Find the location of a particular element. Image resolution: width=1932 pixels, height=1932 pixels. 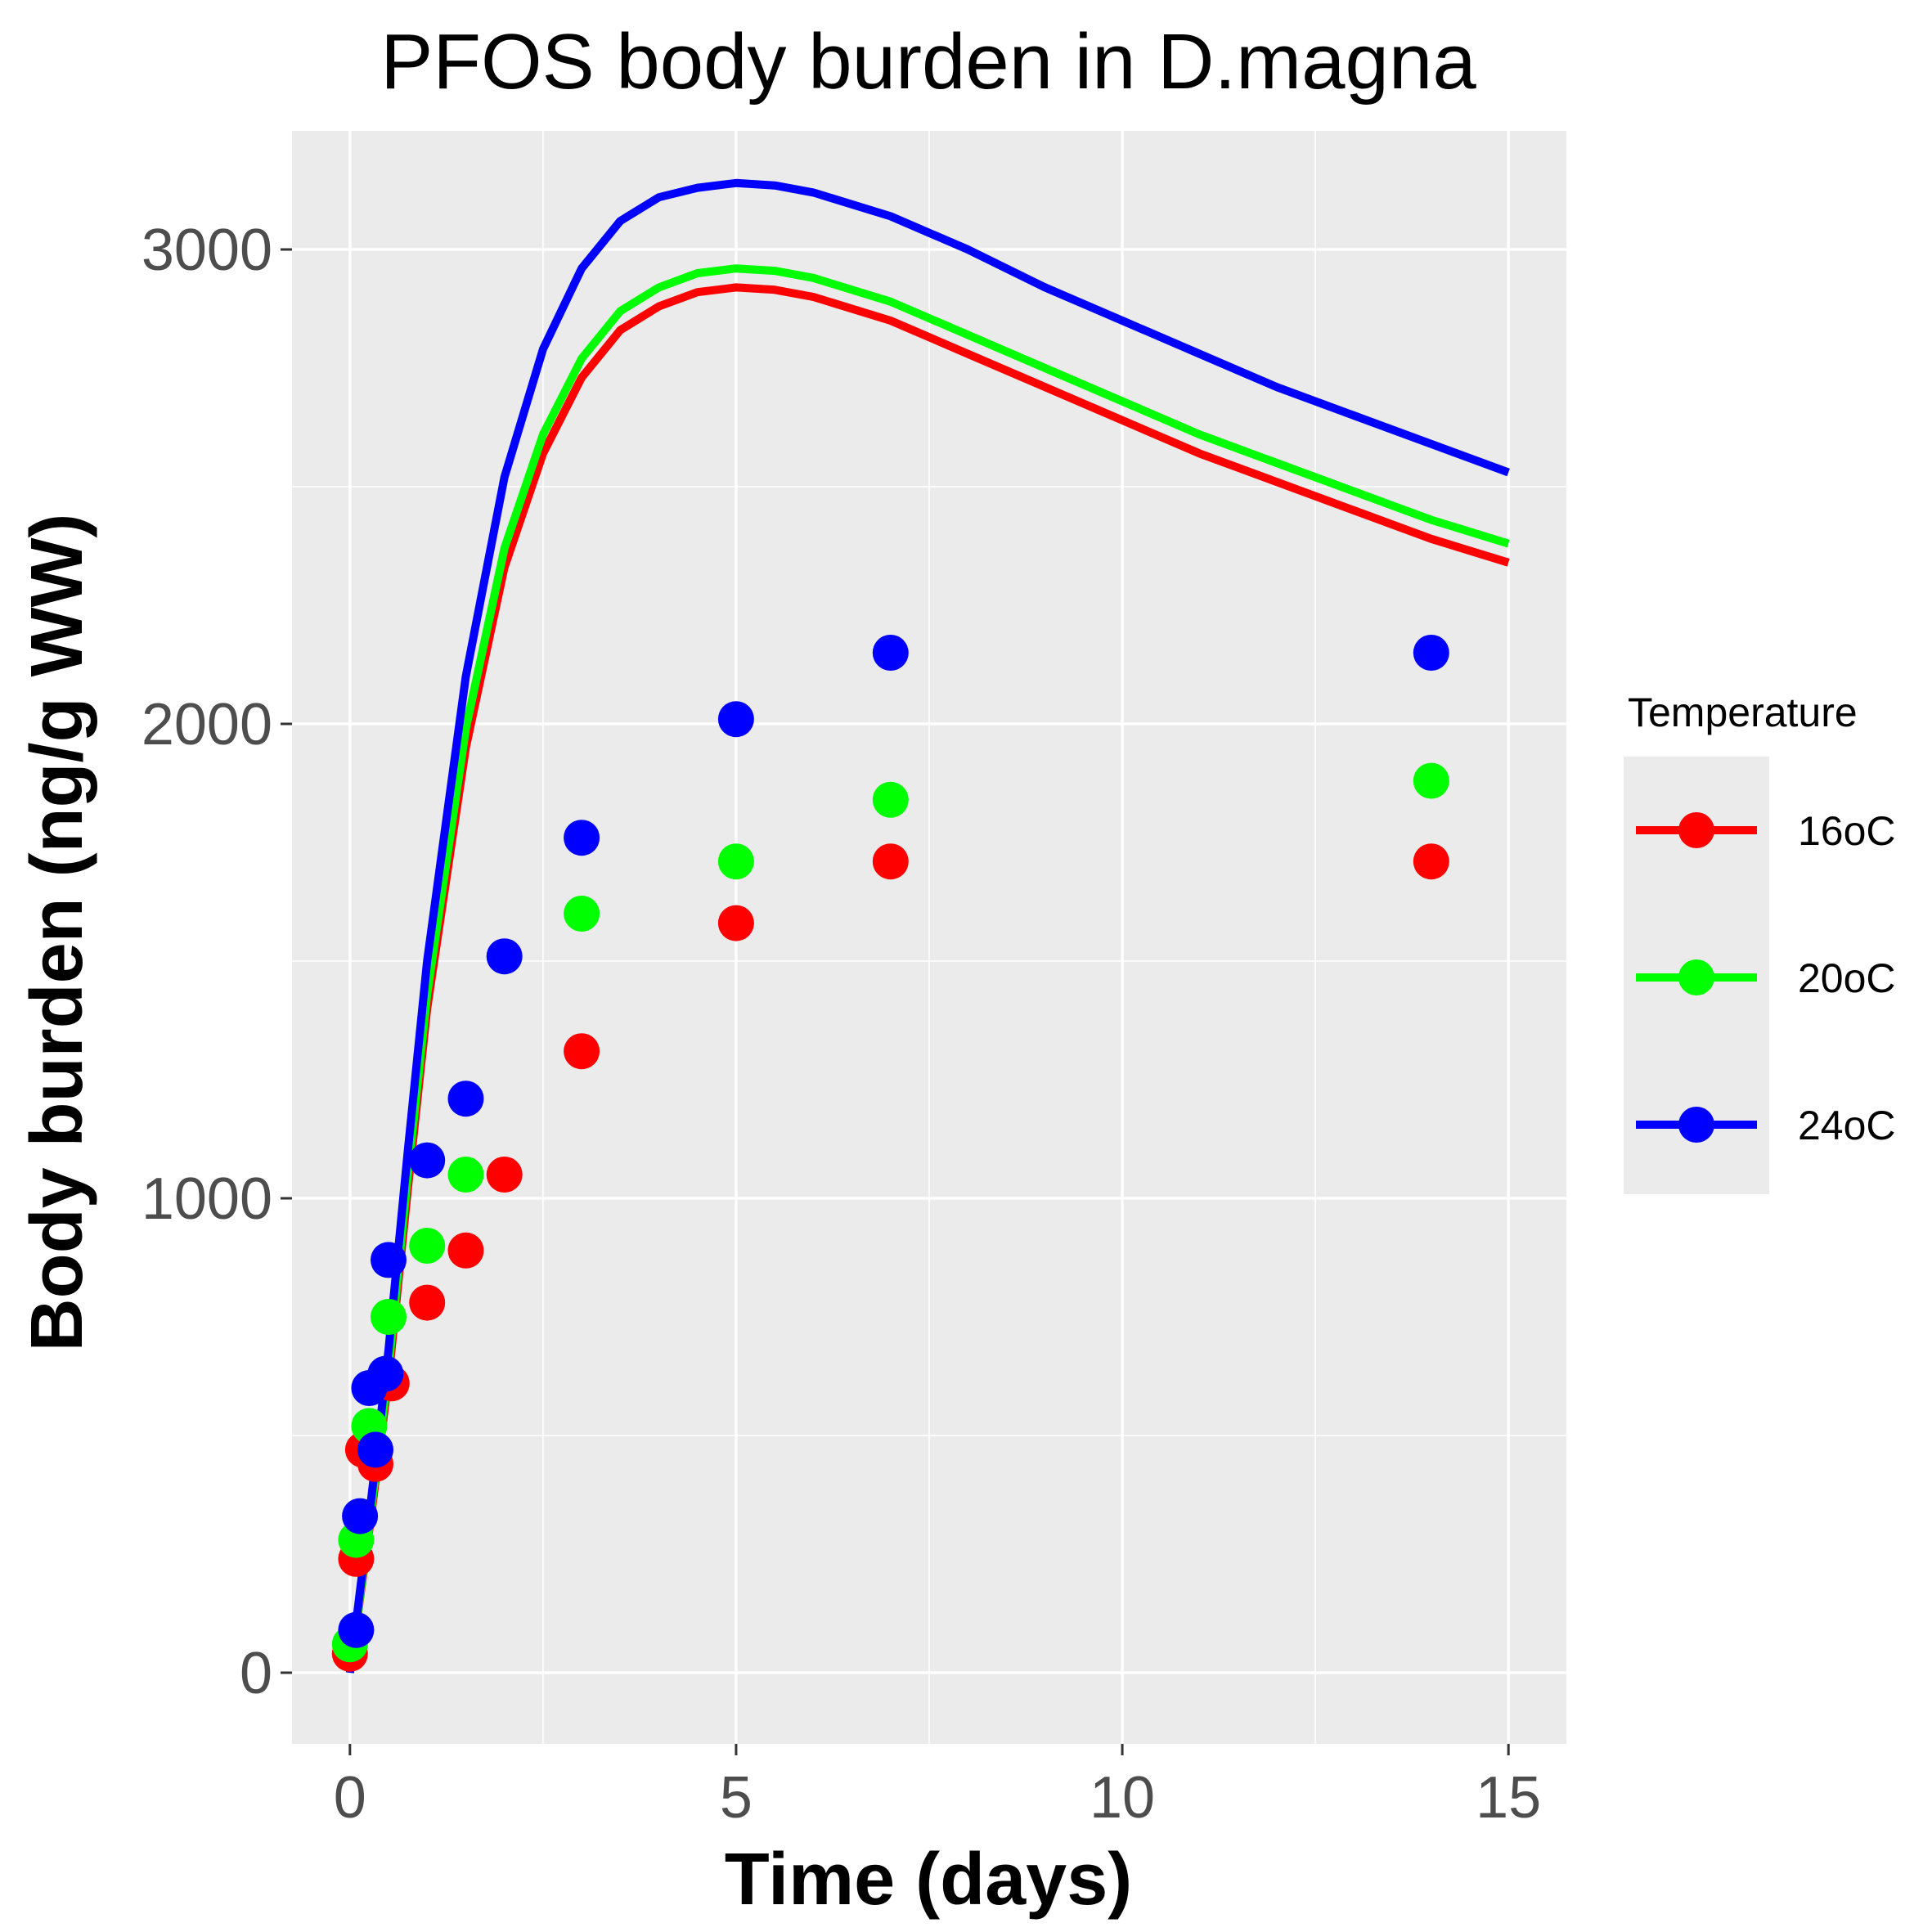

x-tick-label: 10 is located at coordinates (1123, 1798).